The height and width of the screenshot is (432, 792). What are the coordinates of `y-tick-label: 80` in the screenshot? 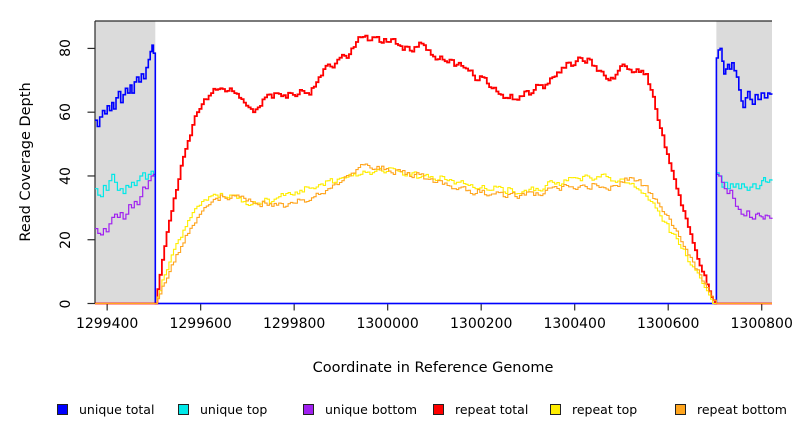 It's located at (66, 48).